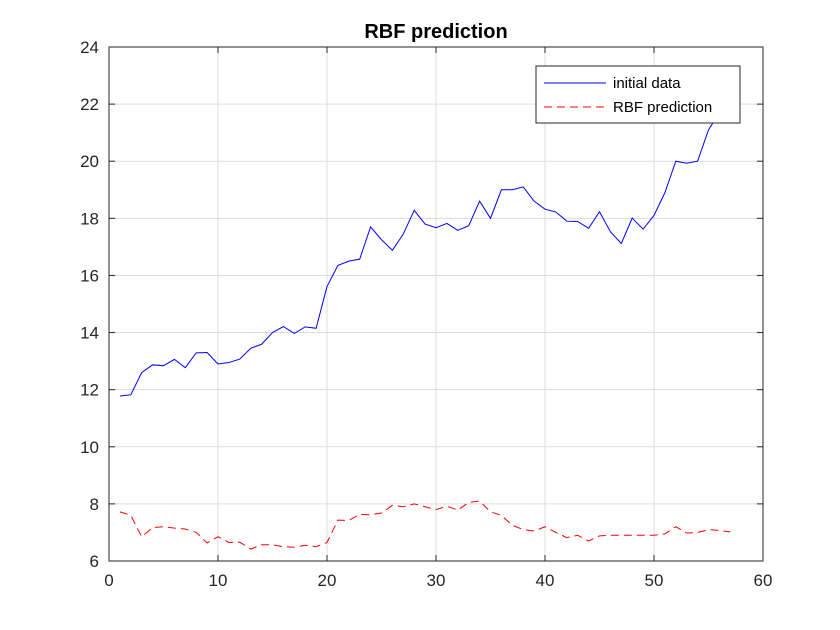 The width and height of the screenshot is (840, 630). What do you see at coordinates (89, 218) in the screenshot?
I see `y-tick-label: 18` at bounding box center [89, 218].